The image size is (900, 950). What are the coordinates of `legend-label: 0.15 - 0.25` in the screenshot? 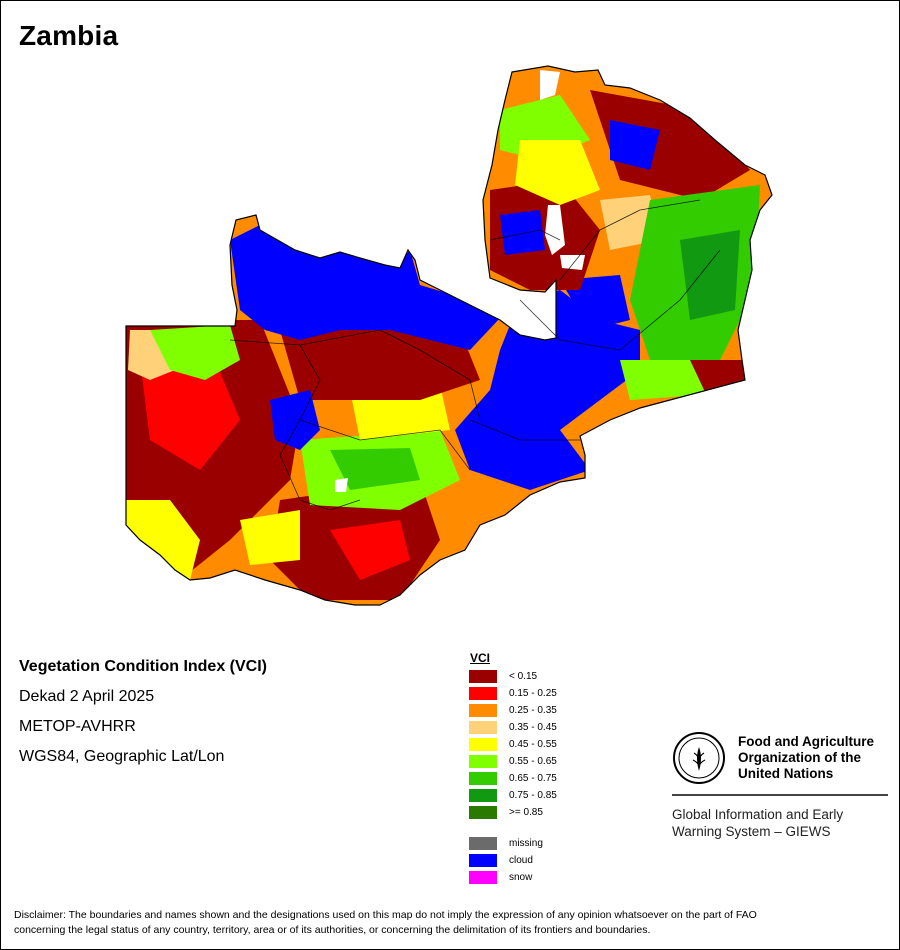 It's located at (533, 693).